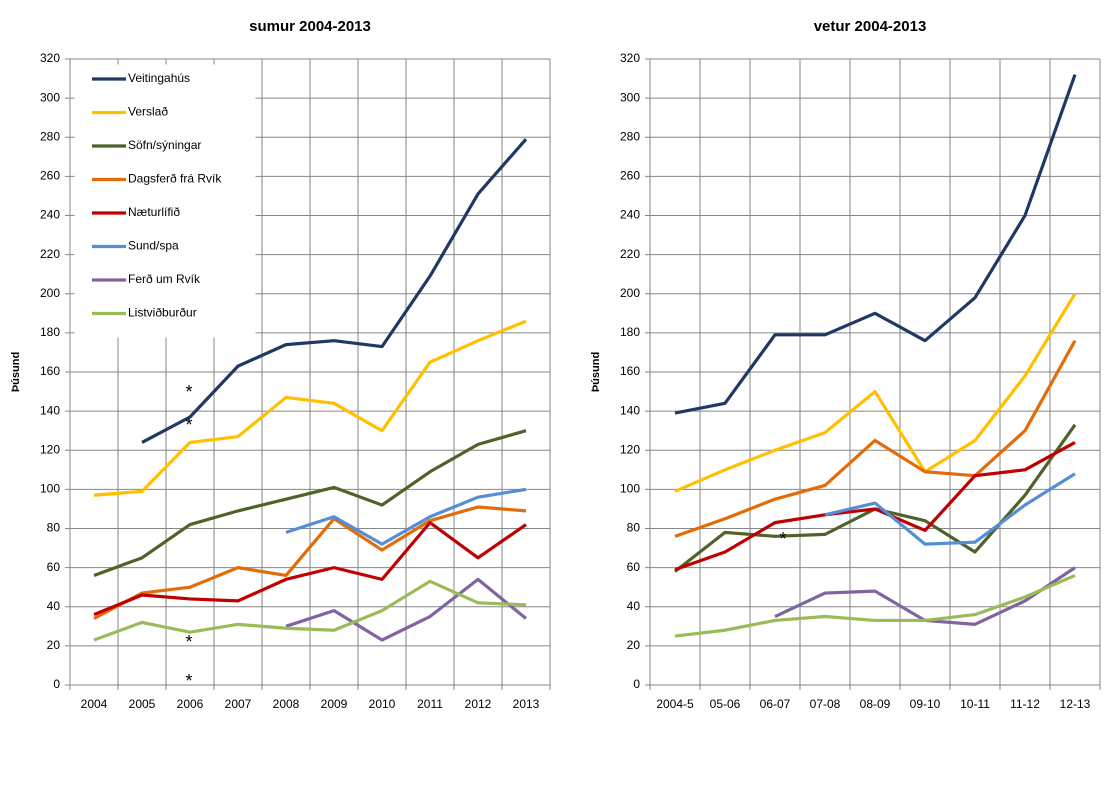  What do you see at coordinates (94, 704) in the screenshot?
I see `x-tick-label: 2004` at bounding box center [94, 704].